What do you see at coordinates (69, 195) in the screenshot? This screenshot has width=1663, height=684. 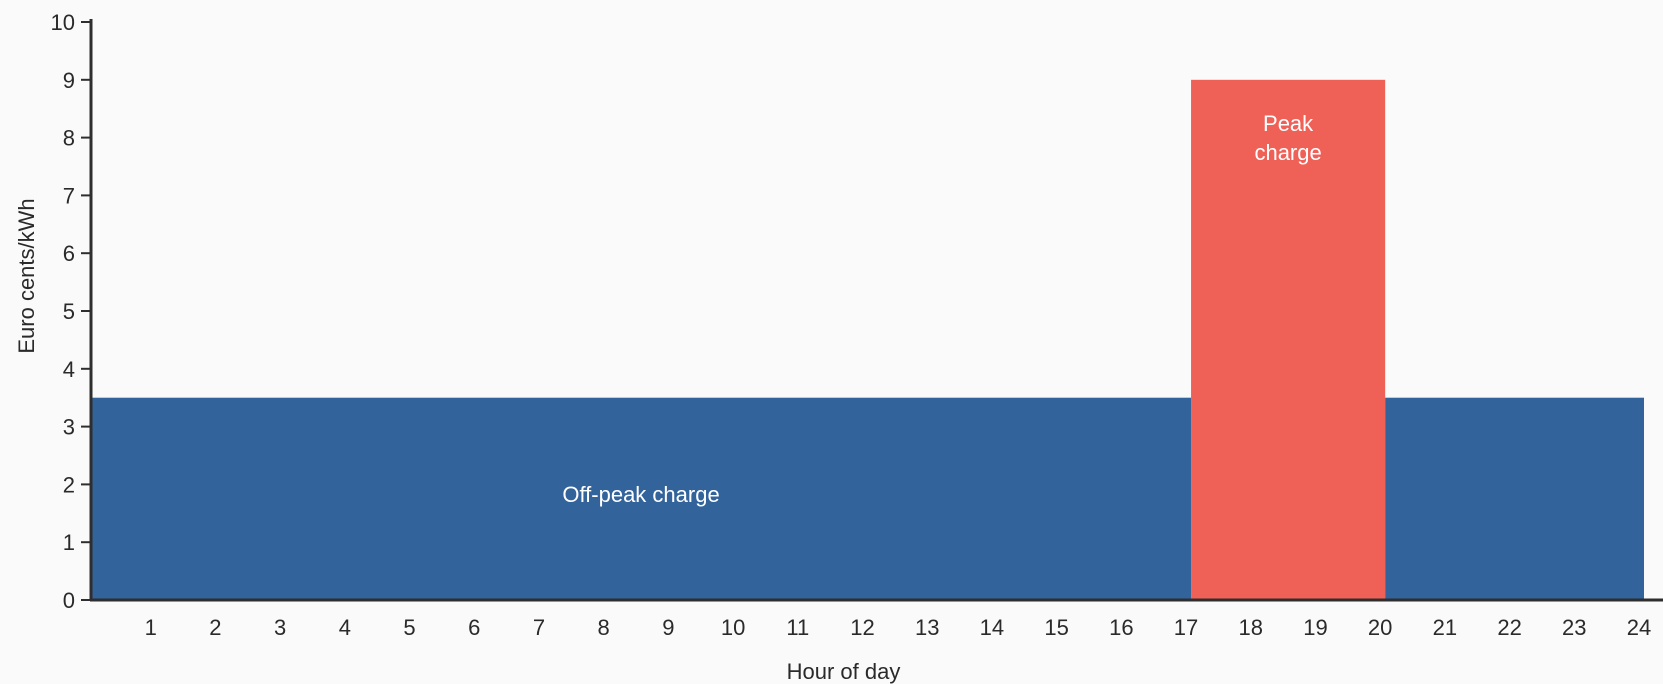 I see `y-tick-label: 7` at bounding box center [69, 195].